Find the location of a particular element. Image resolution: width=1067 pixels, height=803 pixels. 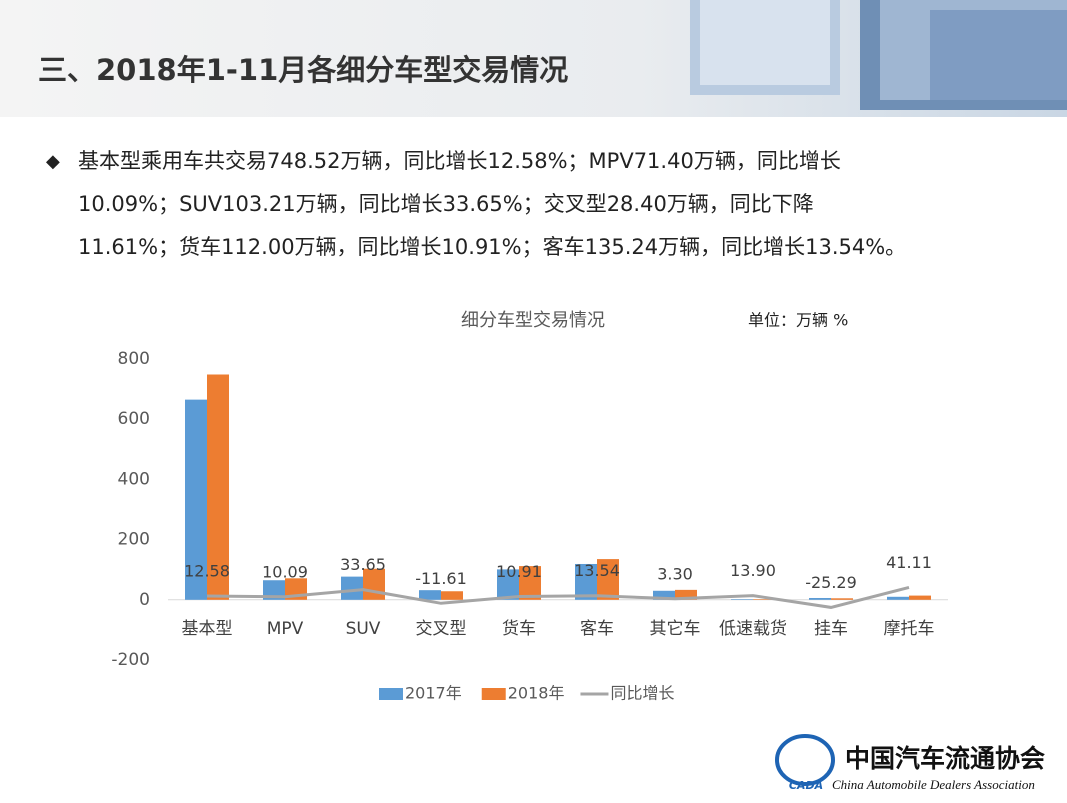

x-tick-label: 货车 is located at coordinates (519, 629).